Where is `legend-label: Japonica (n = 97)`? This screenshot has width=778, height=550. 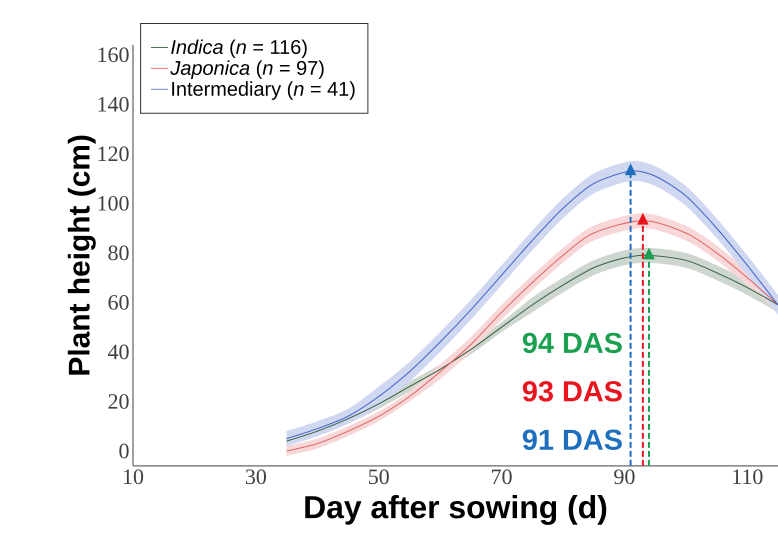 legend-label: Japonica (n = 97) is located at coordinates (247, 69).